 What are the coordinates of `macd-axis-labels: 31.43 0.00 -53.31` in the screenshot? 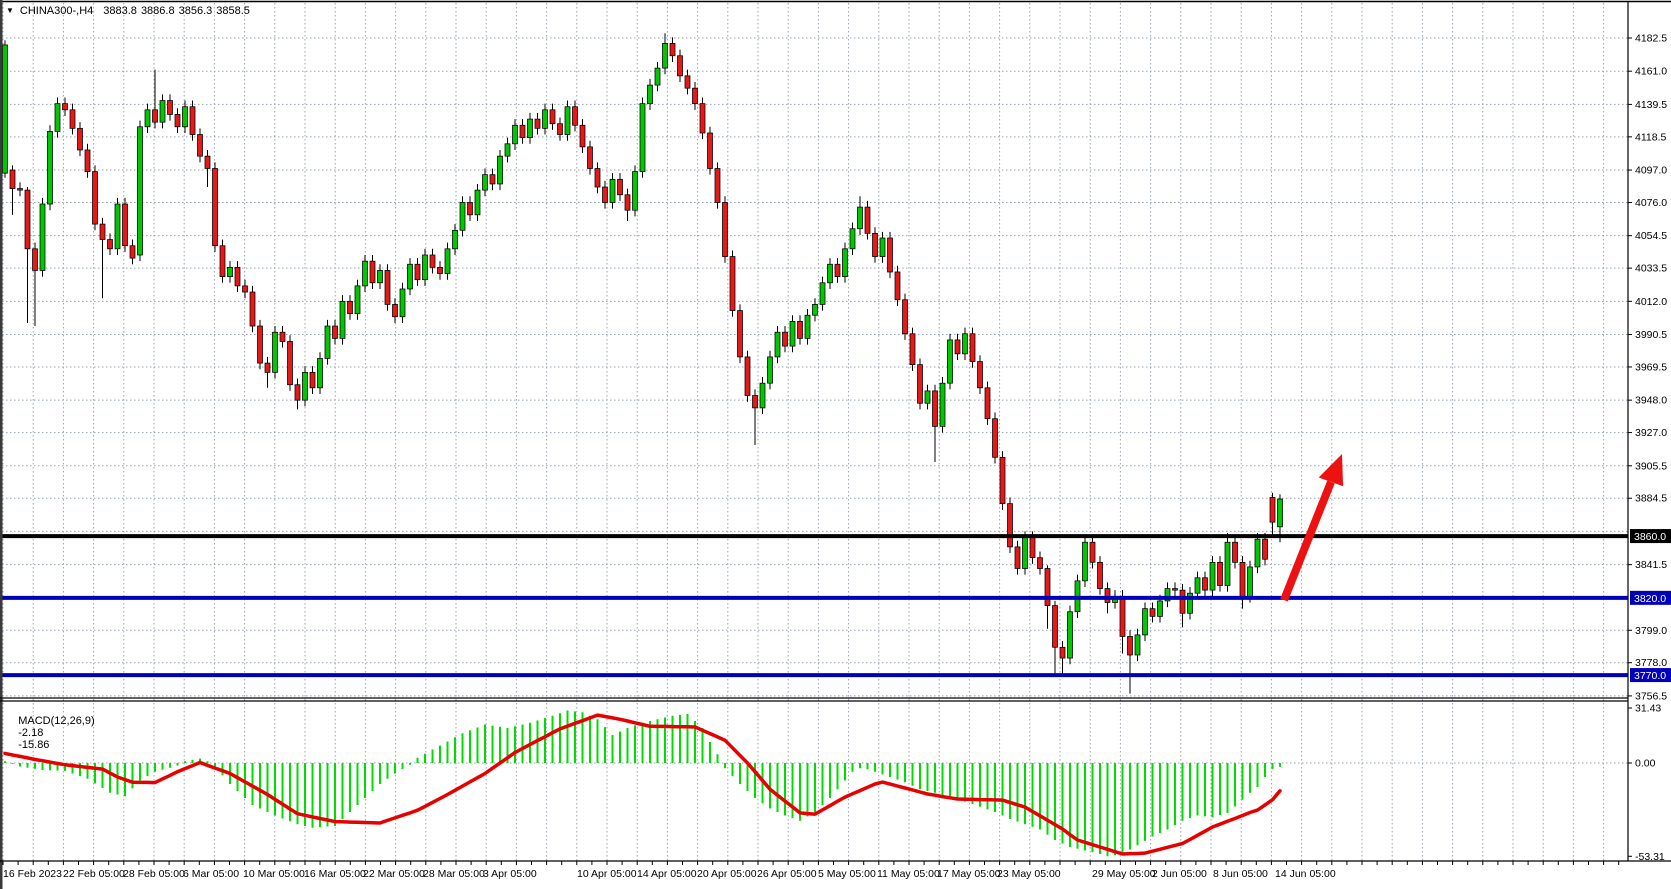 It's located at (1646, 783).